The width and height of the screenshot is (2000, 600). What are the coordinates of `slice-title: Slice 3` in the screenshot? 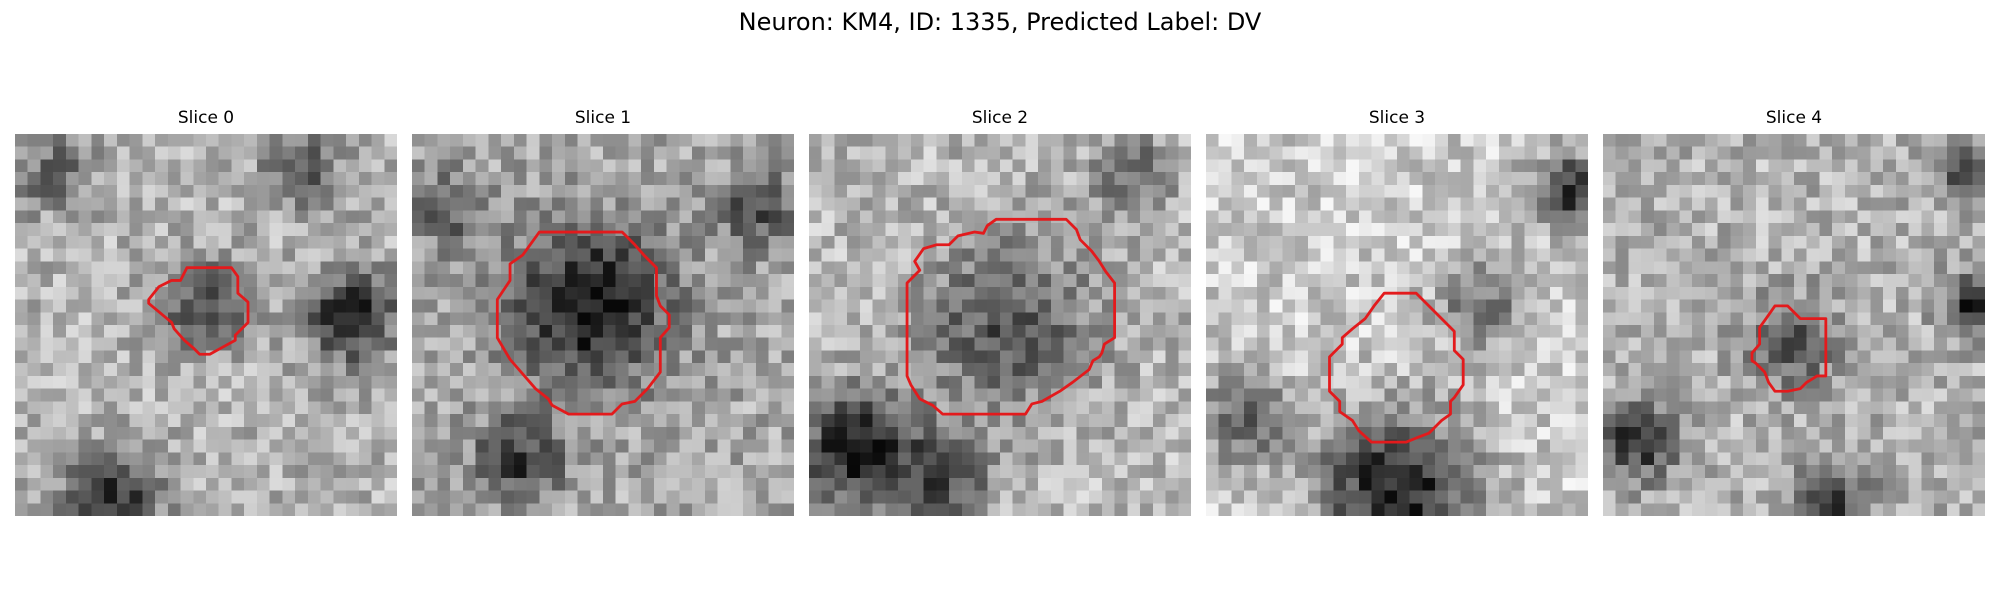 It's located at (1397, 118).